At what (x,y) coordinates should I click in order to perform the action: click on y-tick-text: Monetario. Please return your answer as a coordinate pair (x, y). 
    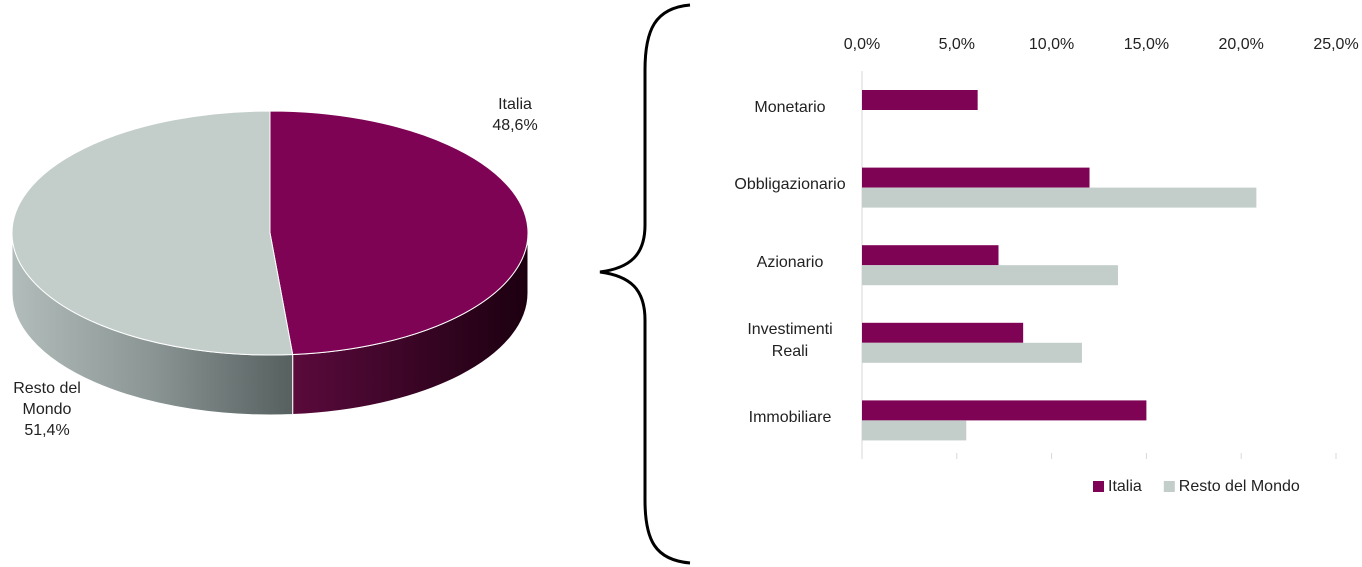
    Looking at the image, I should click on (790, 107).